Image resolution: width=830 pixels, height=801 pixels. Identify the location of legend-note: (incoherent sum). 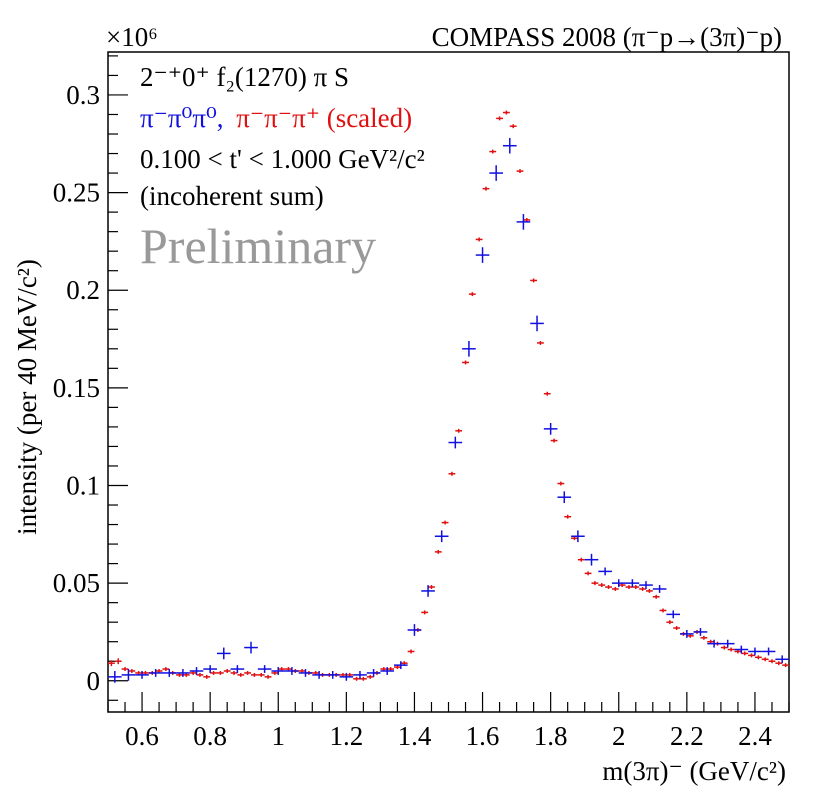
(232, 196).